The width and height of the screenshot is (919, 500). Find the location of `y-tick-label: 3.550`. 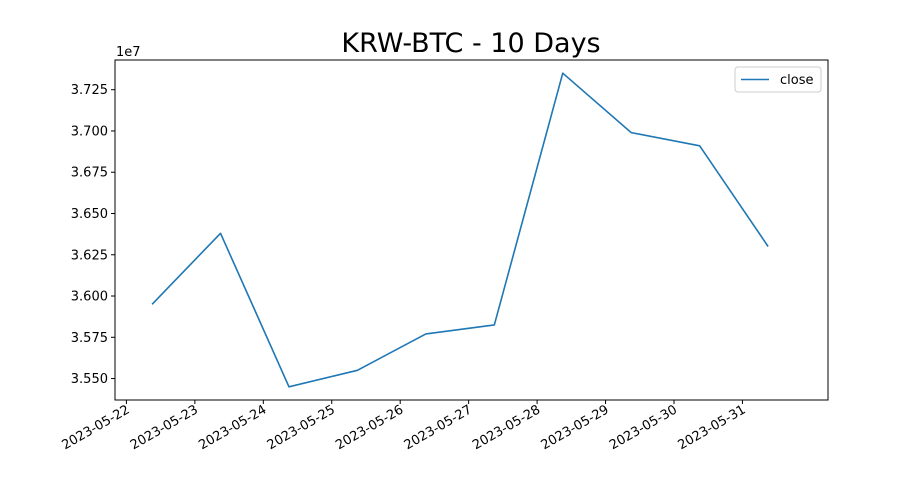

y-tick-label: 3.550 is located at coordinates (89, 379).